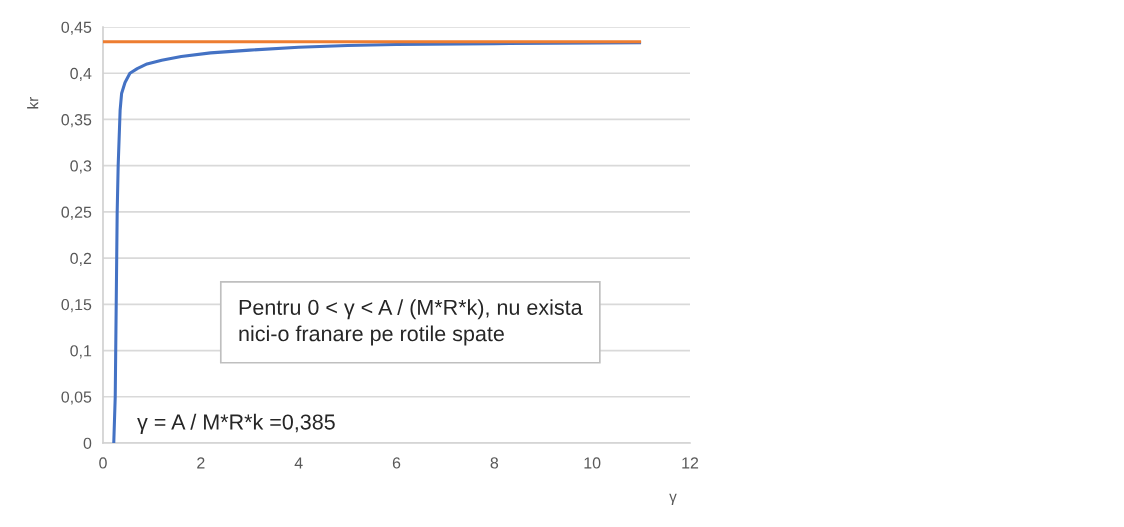 Image resolution: width=1124 pixels, height=527 pixels. Describe the element at coordinates (76, 28) in the screenshot. I see `y-tick-label: 0,45` at that location.